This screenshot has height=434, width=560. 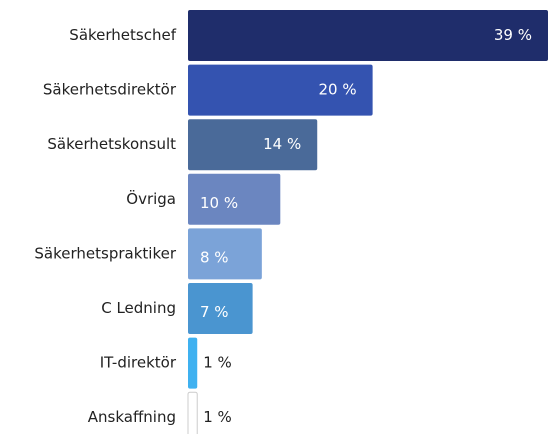 I want to click on category-label: C Ledning, so click(x=138, y=308).